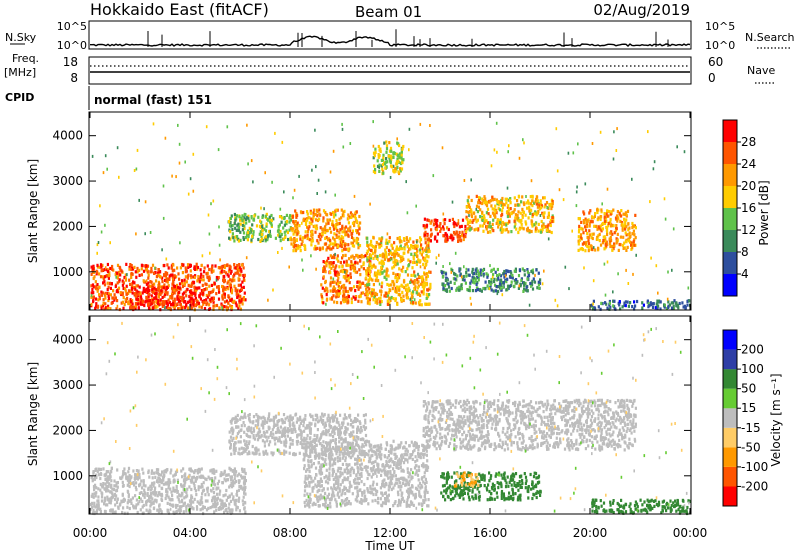  Describe the element at coordinates (745, 252) in the screenshot. I see `colorbar-tick-label: 8` at that location.